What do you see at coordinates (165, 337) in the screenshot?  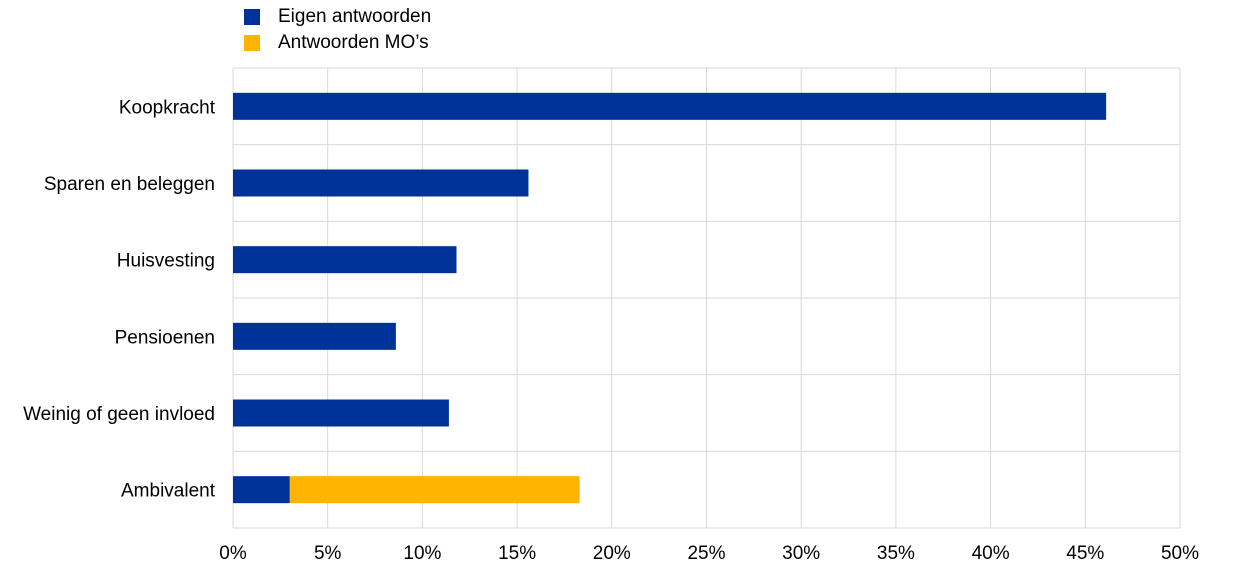 I see `category-label: Pensioenen` at bounding box center [165, 337].